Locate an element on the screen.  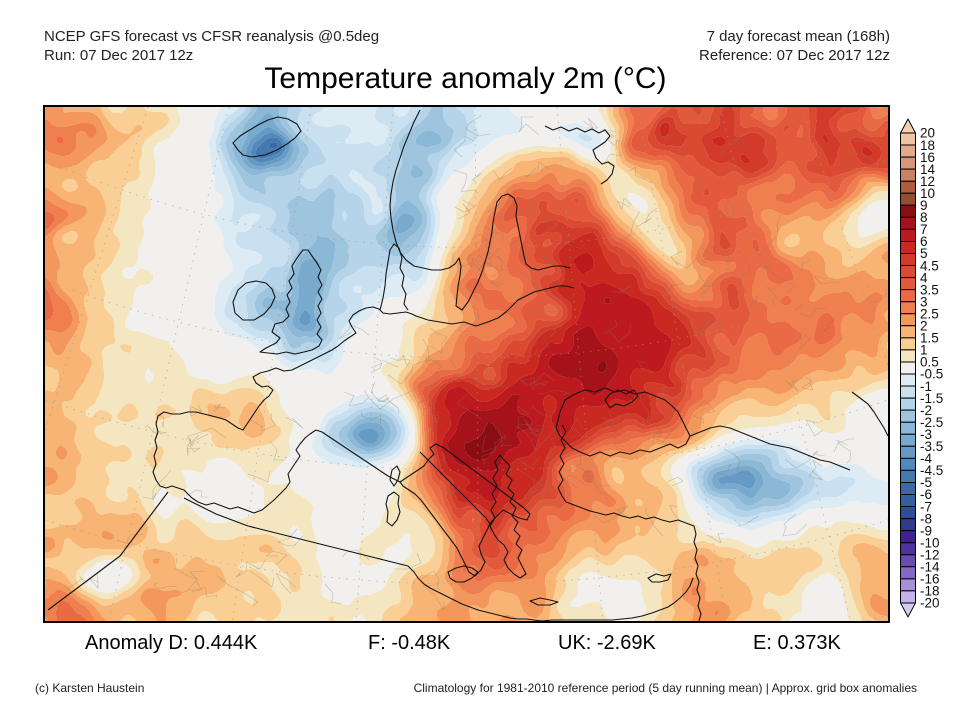
svg-text: 6 is located at coordinates (924, 241).